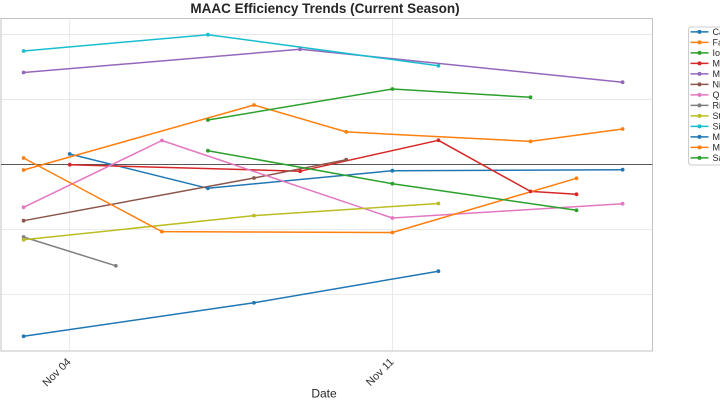 The width and height of the screenshot is (720, 405). I want to click on svg-text: Sacred Heart, so click(716, 158).